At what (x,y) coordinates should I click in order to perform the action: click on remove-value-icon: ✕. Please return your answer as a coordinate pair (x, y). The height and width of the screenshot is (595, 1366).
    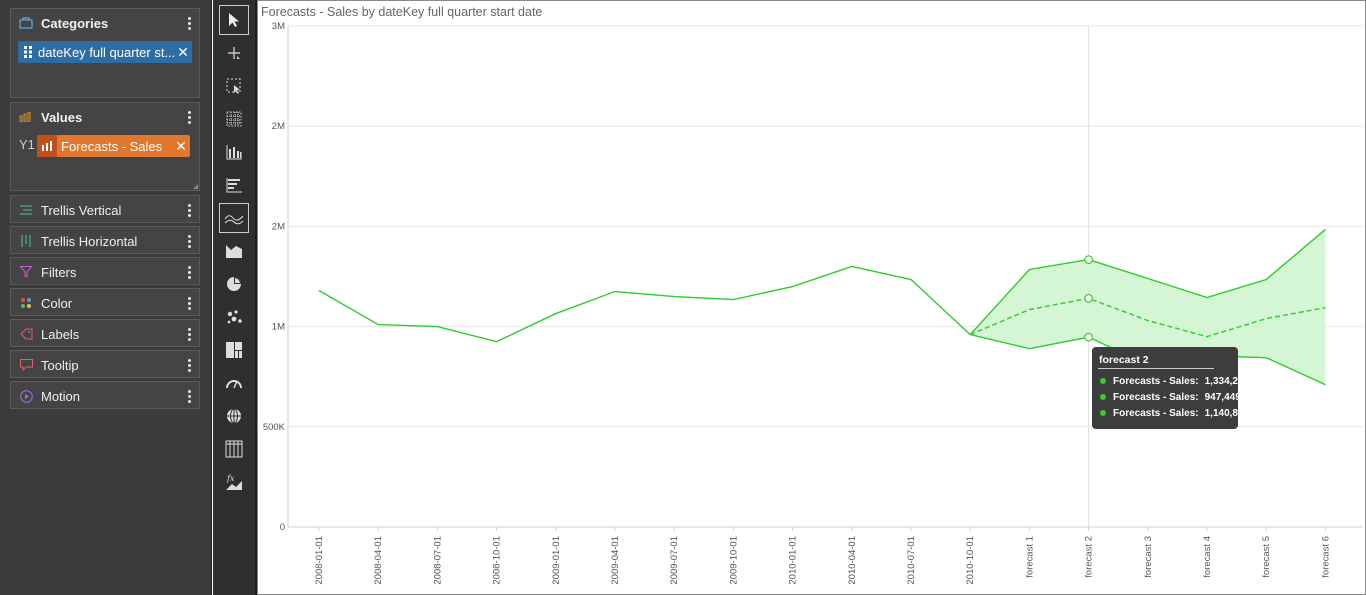
    Looking at the image, I should click on (181, 145).